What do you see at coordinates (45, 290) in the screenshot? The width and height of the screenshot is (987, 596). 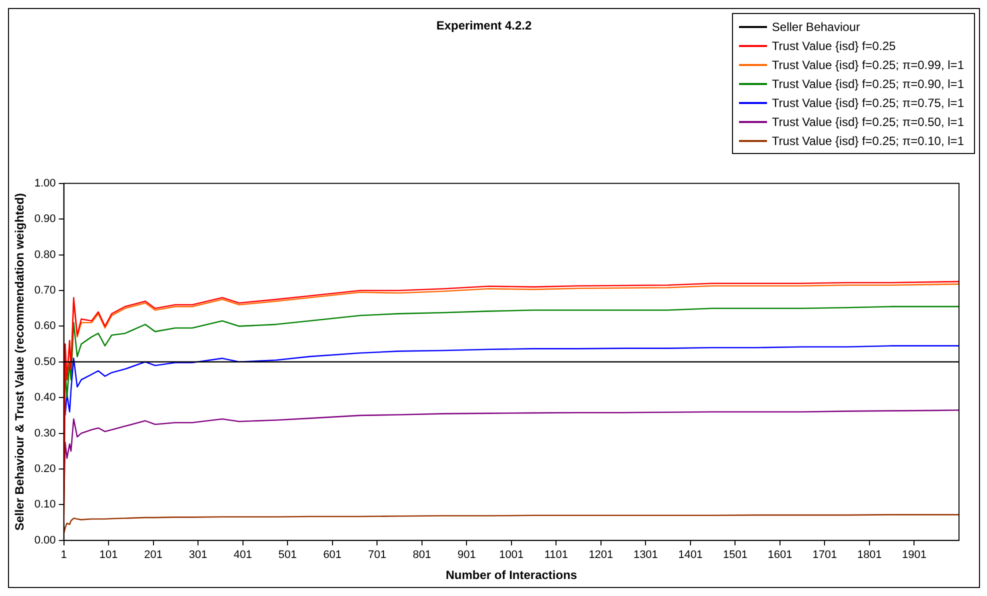 I see `y-tick-label: 0.70` at bounding box center [45, 290].